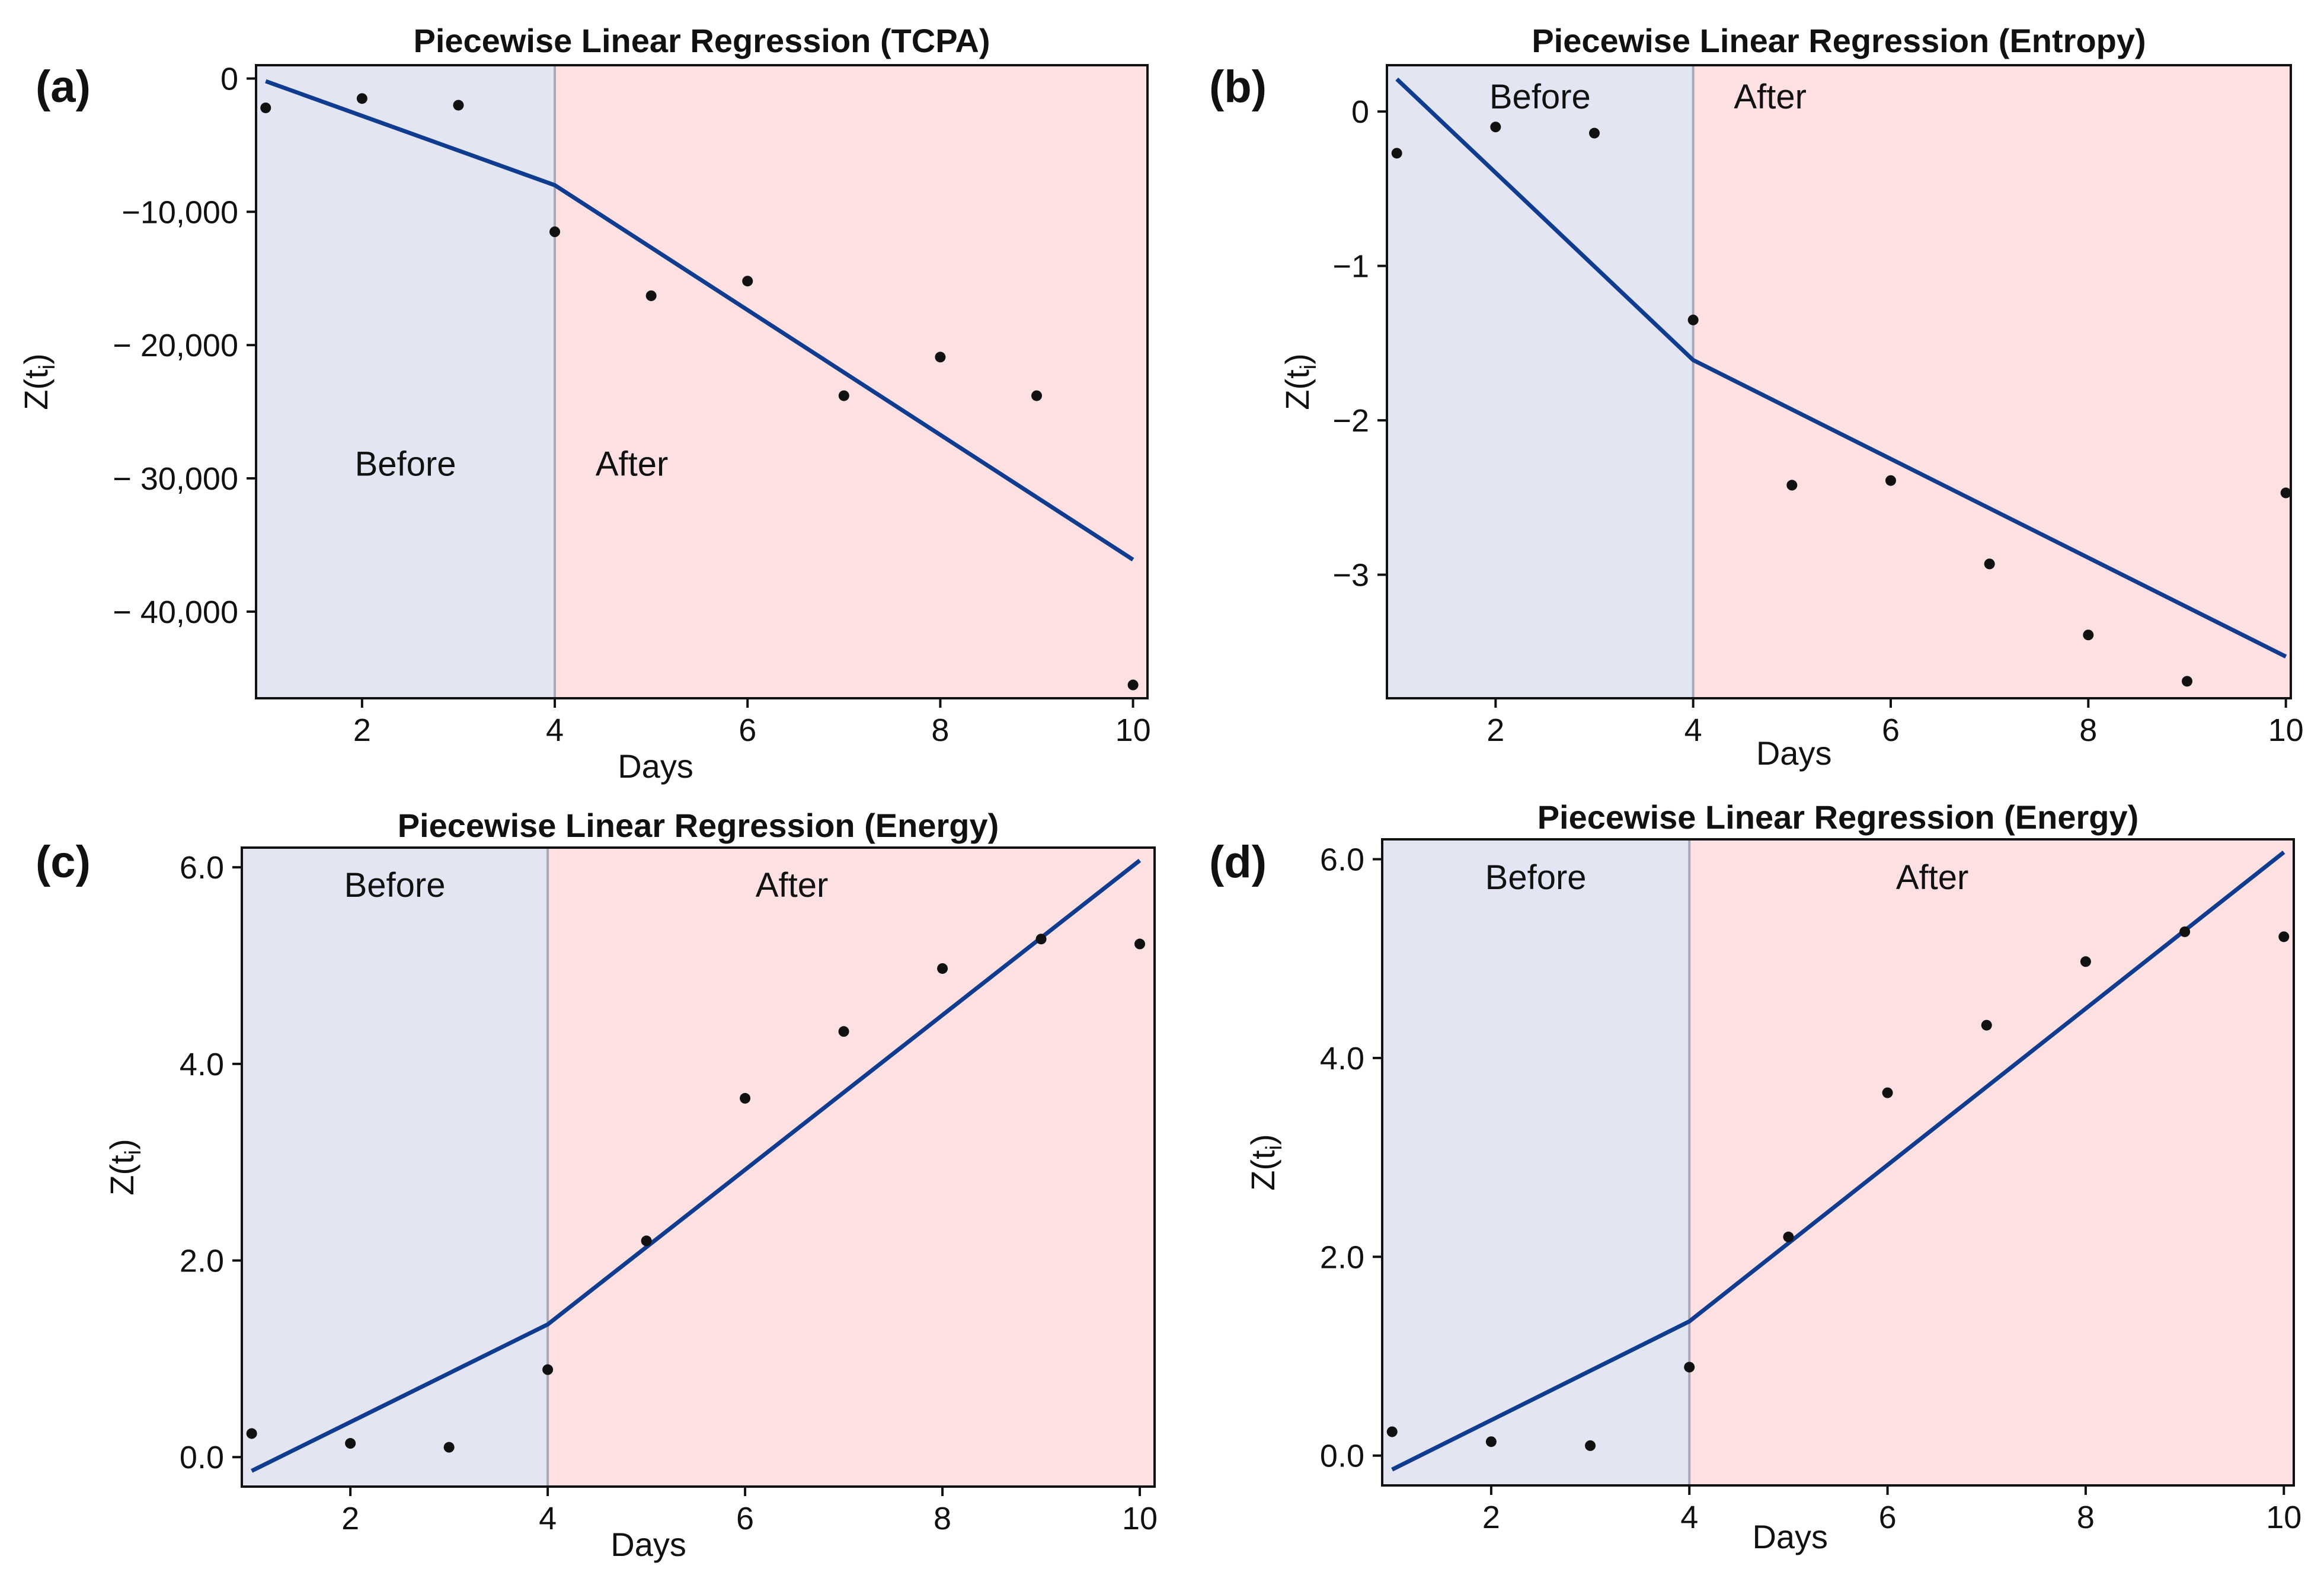 The height and width of the screenshot is (1585, 2324). What do you see at coordinates (180, 212) in the screenshot?
I see `y-tick-label: −10,000` at bounding box center [180, 212].